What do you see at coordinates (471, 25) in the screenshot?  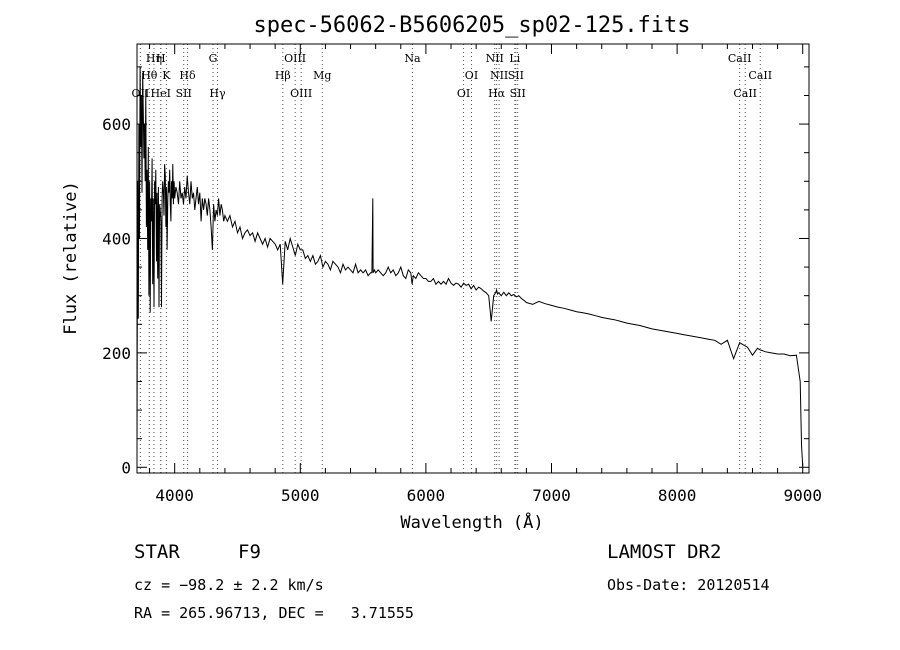 I see `chart-title: spec-56062-B5606205_sp02-125.fits` at bounding box center [471, 25].